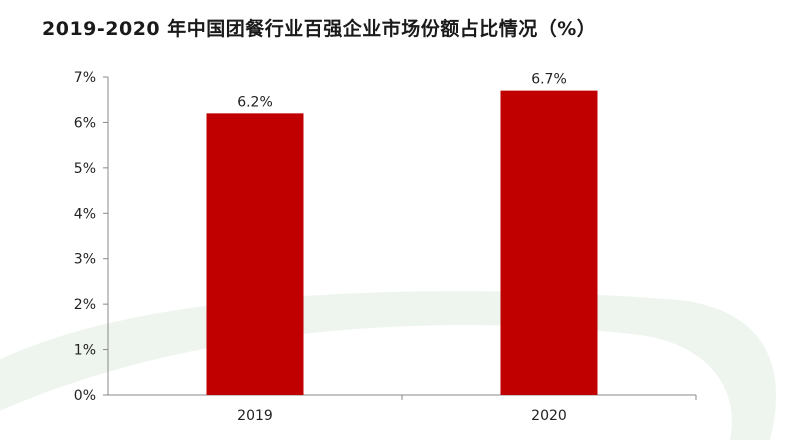  What do you see at coordinates (85, 214) in the screenshot?
I see `y-tick-label: 4%` at bounding box center [85, 214].